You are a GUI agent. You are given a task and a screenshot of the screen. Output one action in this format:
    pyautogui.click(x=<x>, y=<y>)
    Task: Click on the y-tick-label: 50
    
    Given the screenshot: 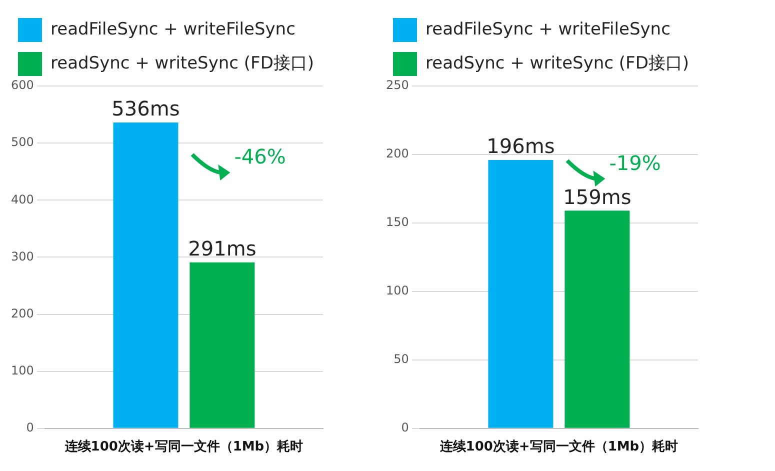 What is the action you would take?
    pyautogui.click(x=401, y=359)
    